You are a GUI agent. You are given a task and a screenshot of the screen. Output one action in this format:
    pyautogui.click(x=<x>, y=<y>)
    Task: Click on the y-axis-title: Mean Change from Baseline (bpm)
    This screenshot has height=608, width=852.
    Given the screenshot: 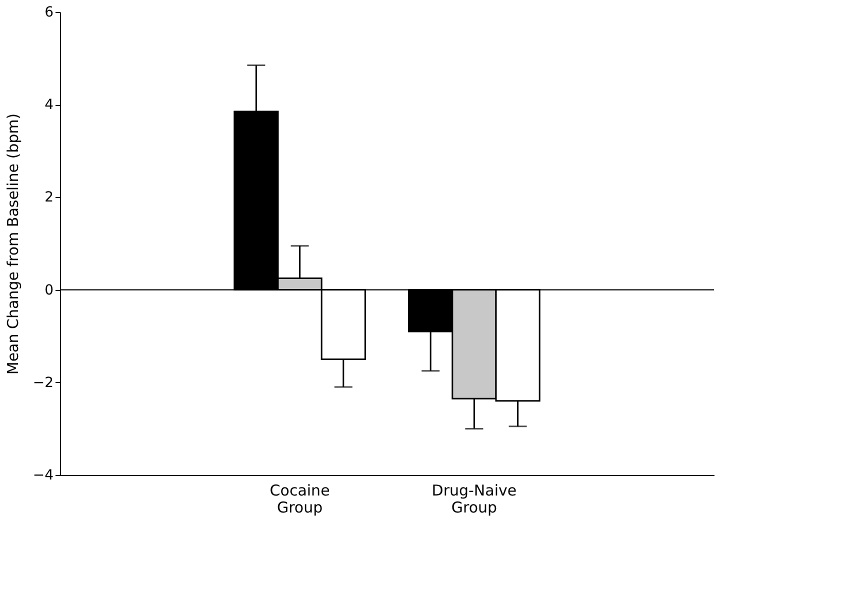 What is the action you would take?
    pyautogui.click(x=13, y=244)
    